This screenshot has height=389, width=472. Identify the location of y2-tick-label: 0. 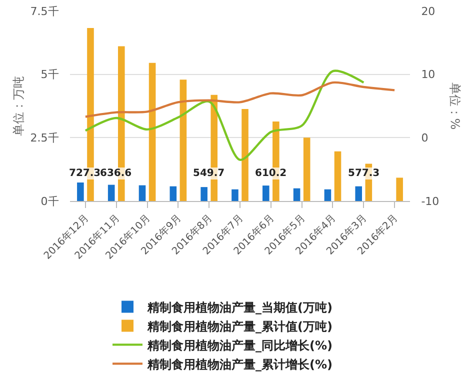
(424, 138).